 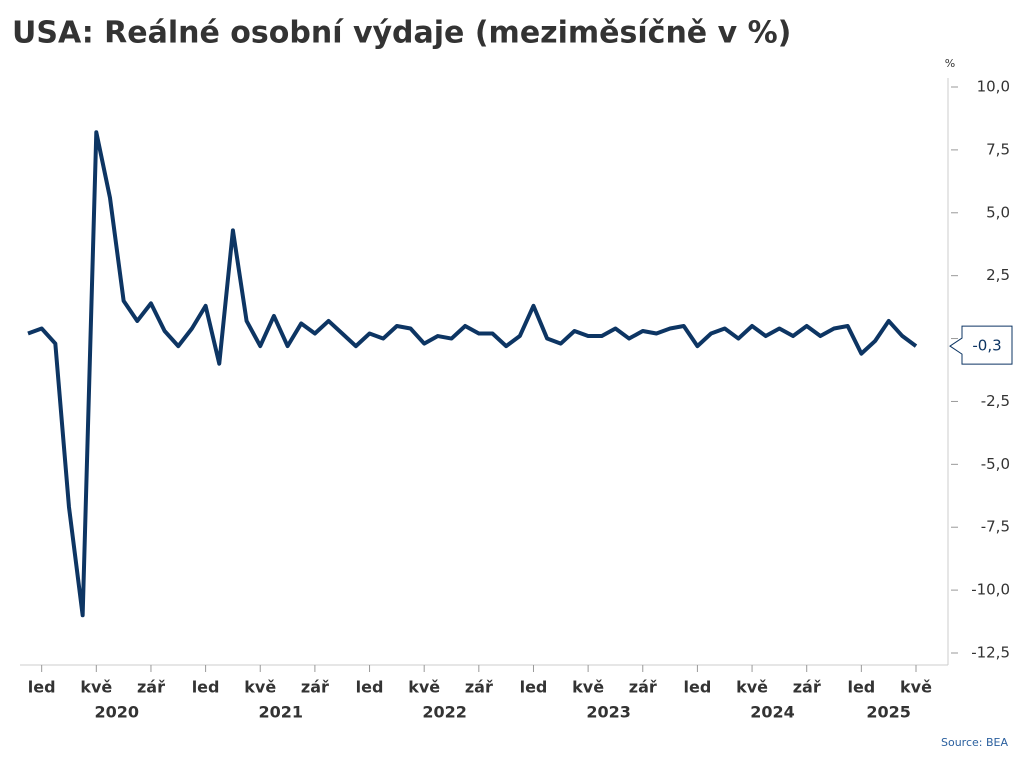 What do you see at coordinates (444, 712) in the screenshot?
I see `x-group-label: 2022` at bounding box center [444, 712].